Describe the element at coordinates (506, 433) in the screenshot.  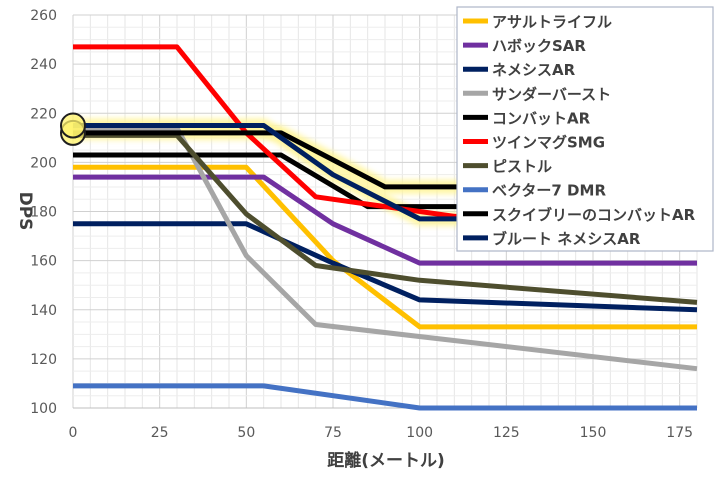
I see `x-tick-label: 125` at that location.